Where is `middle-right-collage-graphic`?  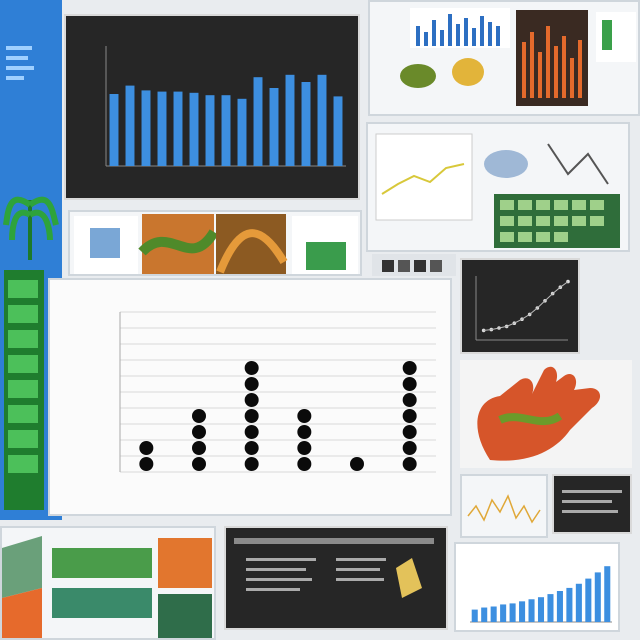
middle-right-collage-graphic is located at coordinates (497, 190).